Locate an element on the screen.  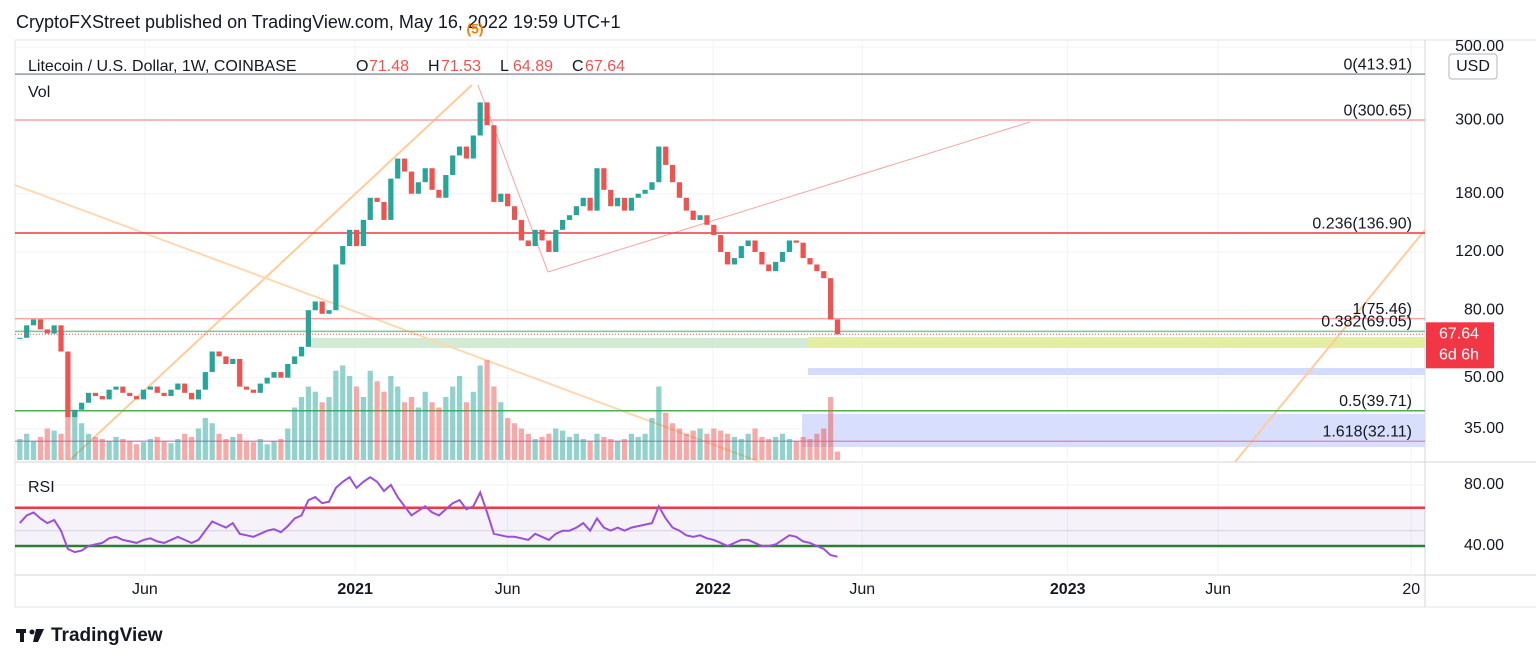
level-label: 1.618(32.11) is located at coordinates (1367, 432).